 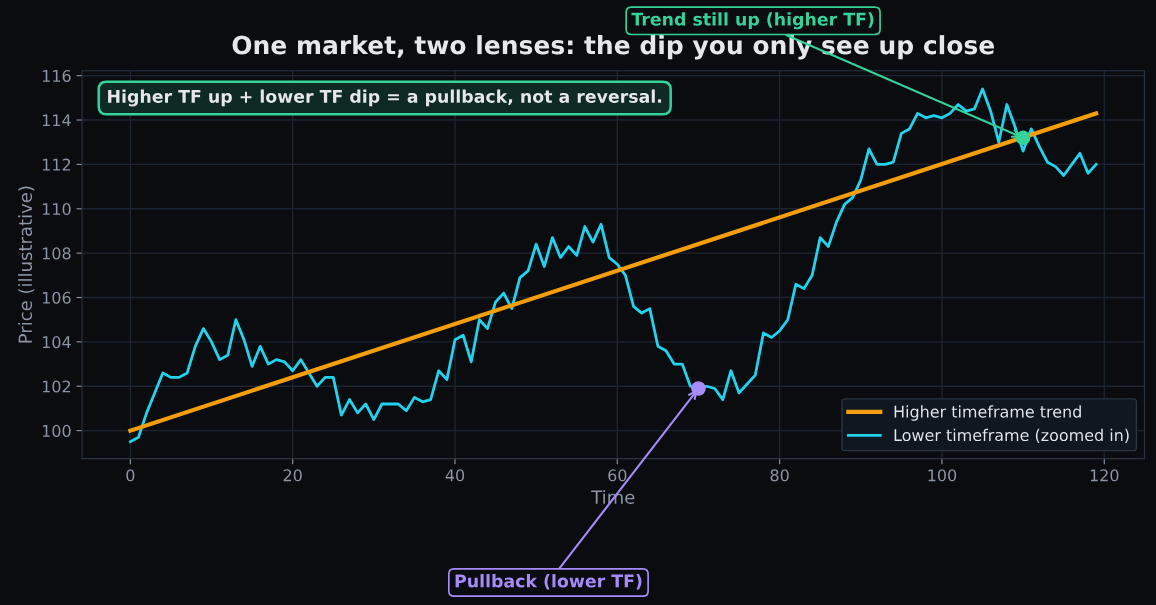 What do you see at coordinates (617, 475) in the screenshot?
I see `x-tick-label: 60` at bounding box center [617, 475].